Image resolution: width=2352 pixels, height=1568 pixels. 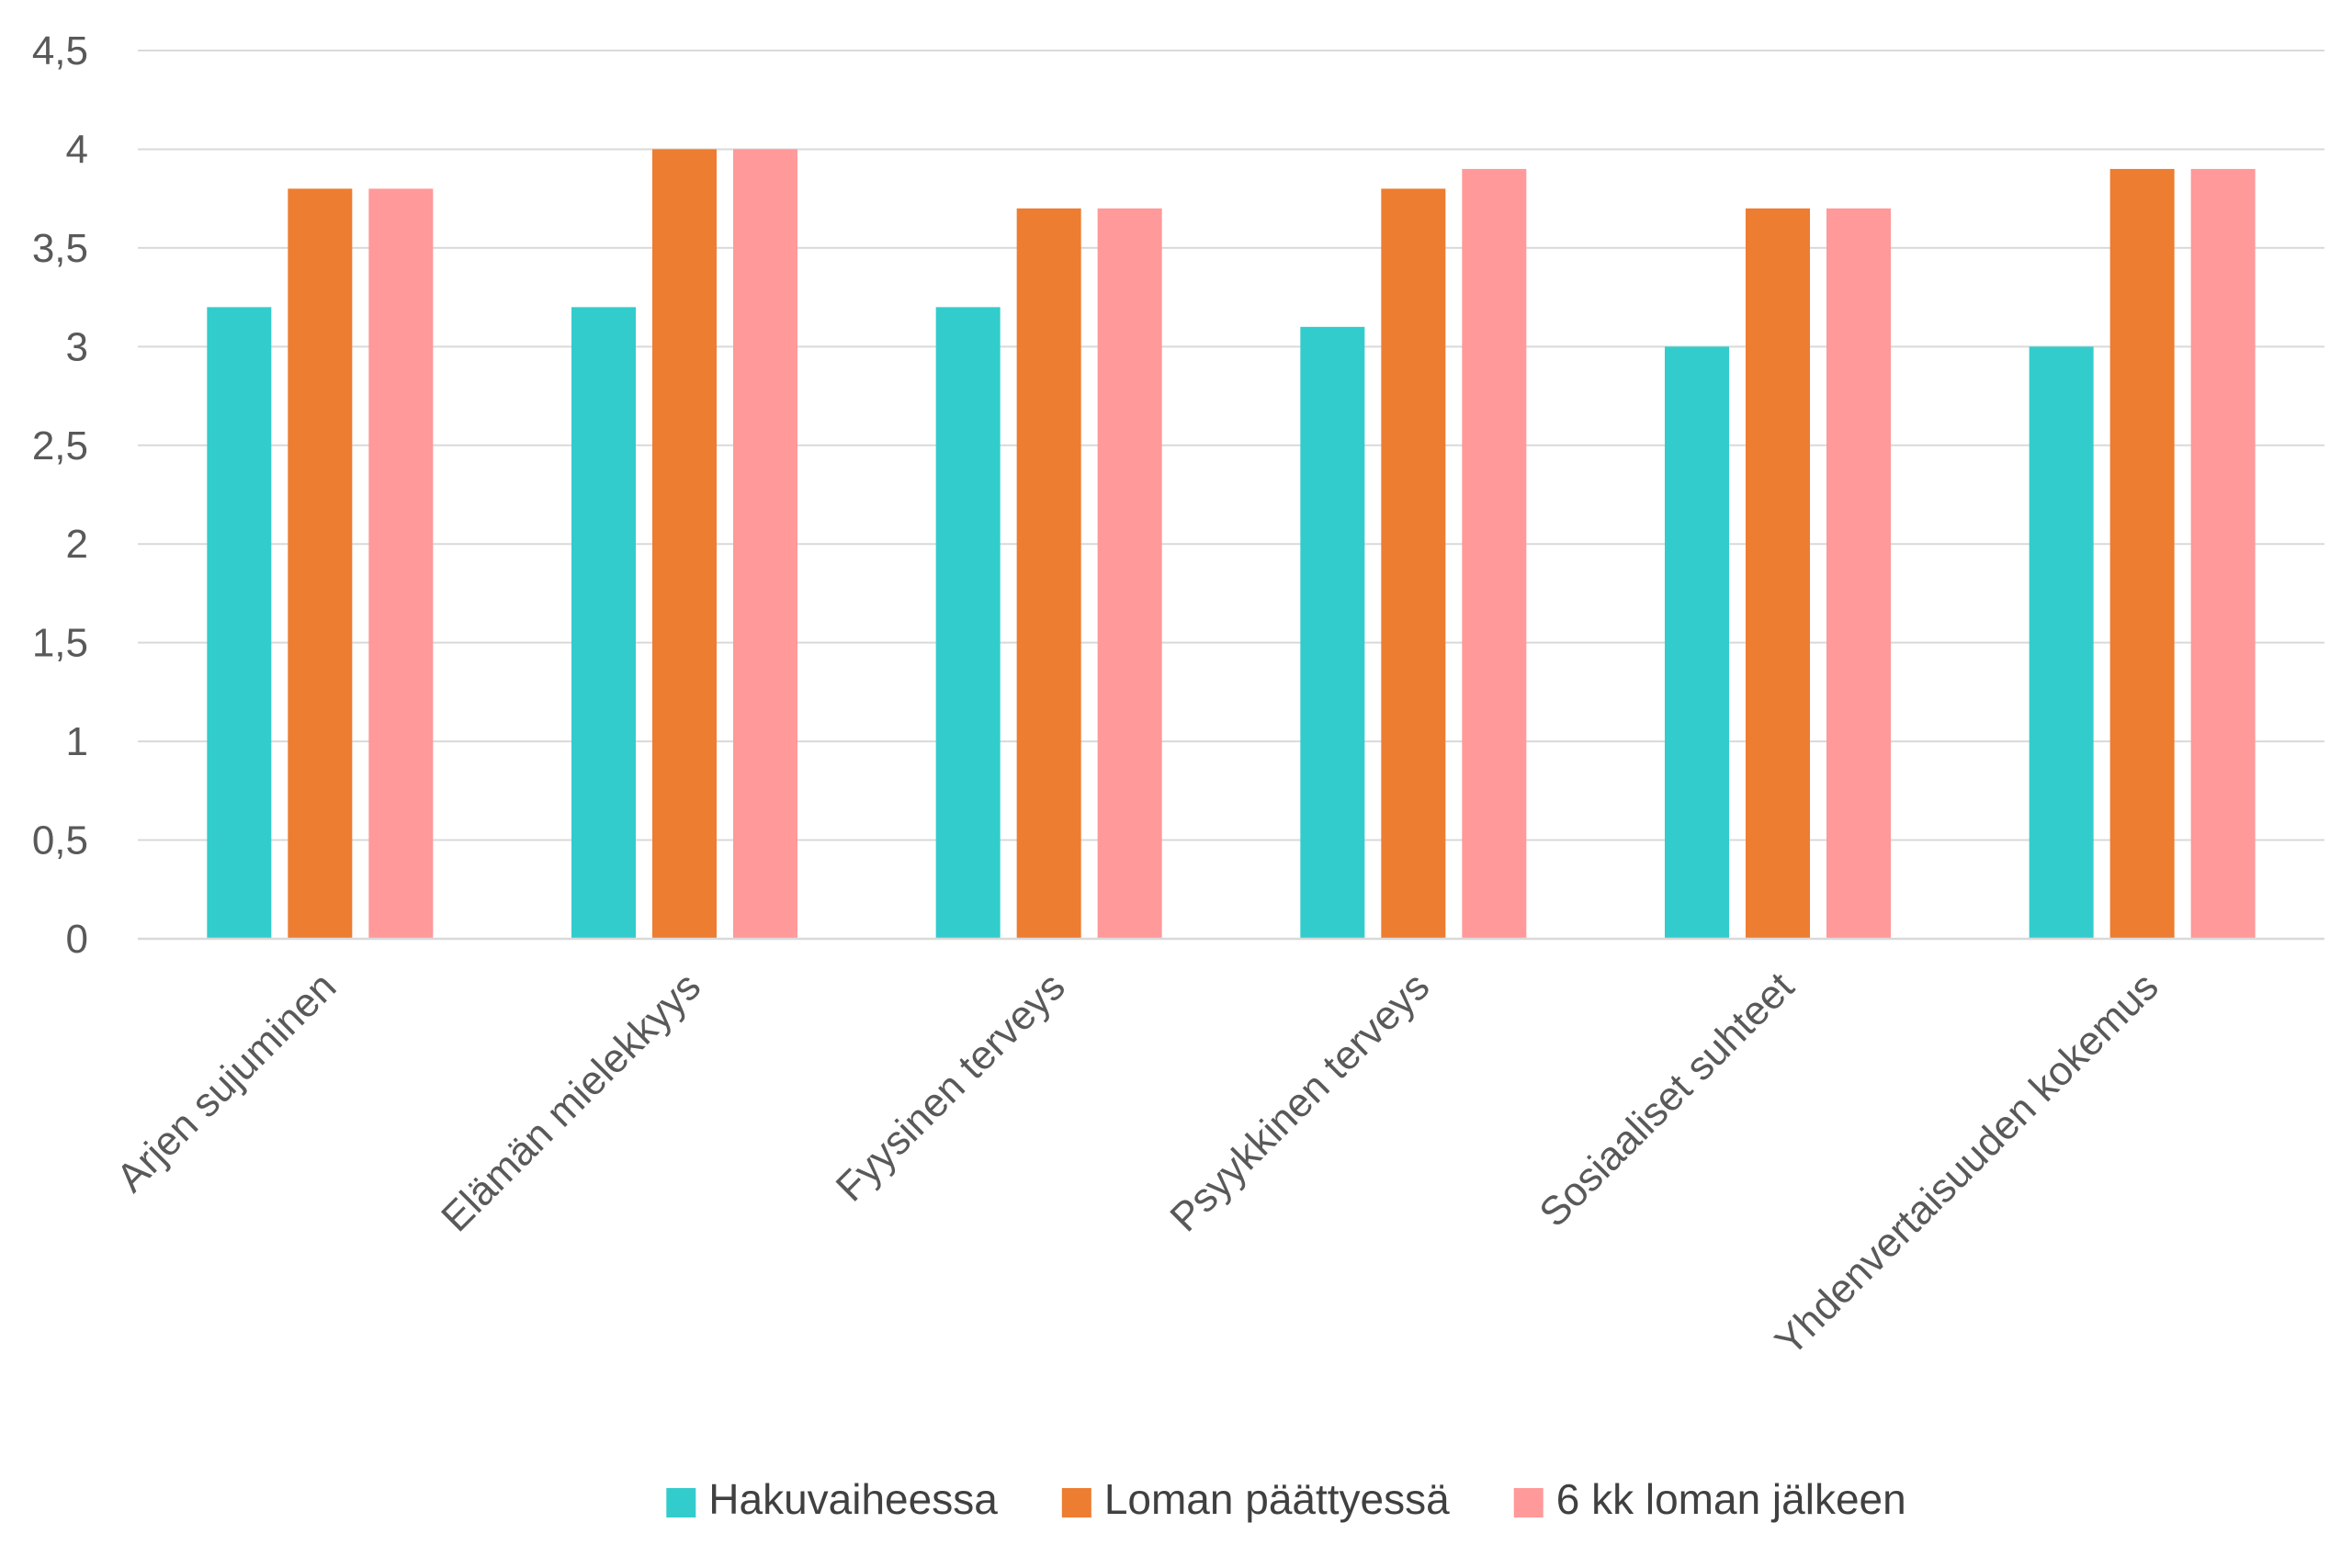 I want to click on x-category-label: Arjen sujuminen, so click(x=226, y=1082).